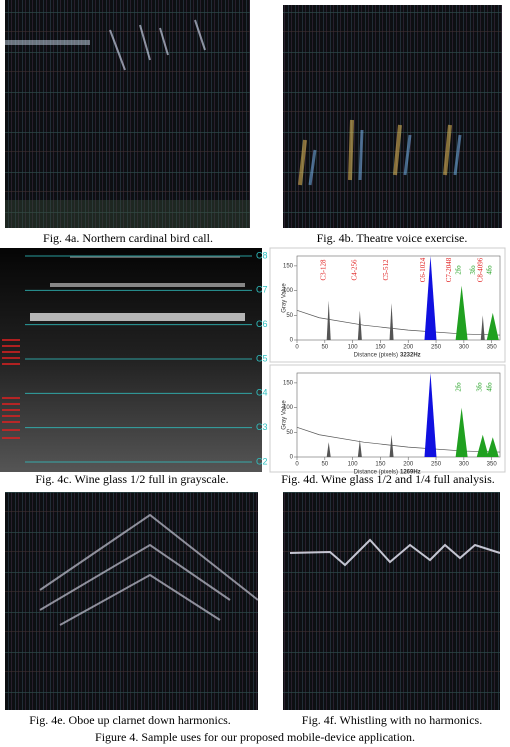 The image size is (510, 747). Describe the element at coordinates (410, 356) in the screenshot. I see `frequency-label: 3232Hz` at that location.